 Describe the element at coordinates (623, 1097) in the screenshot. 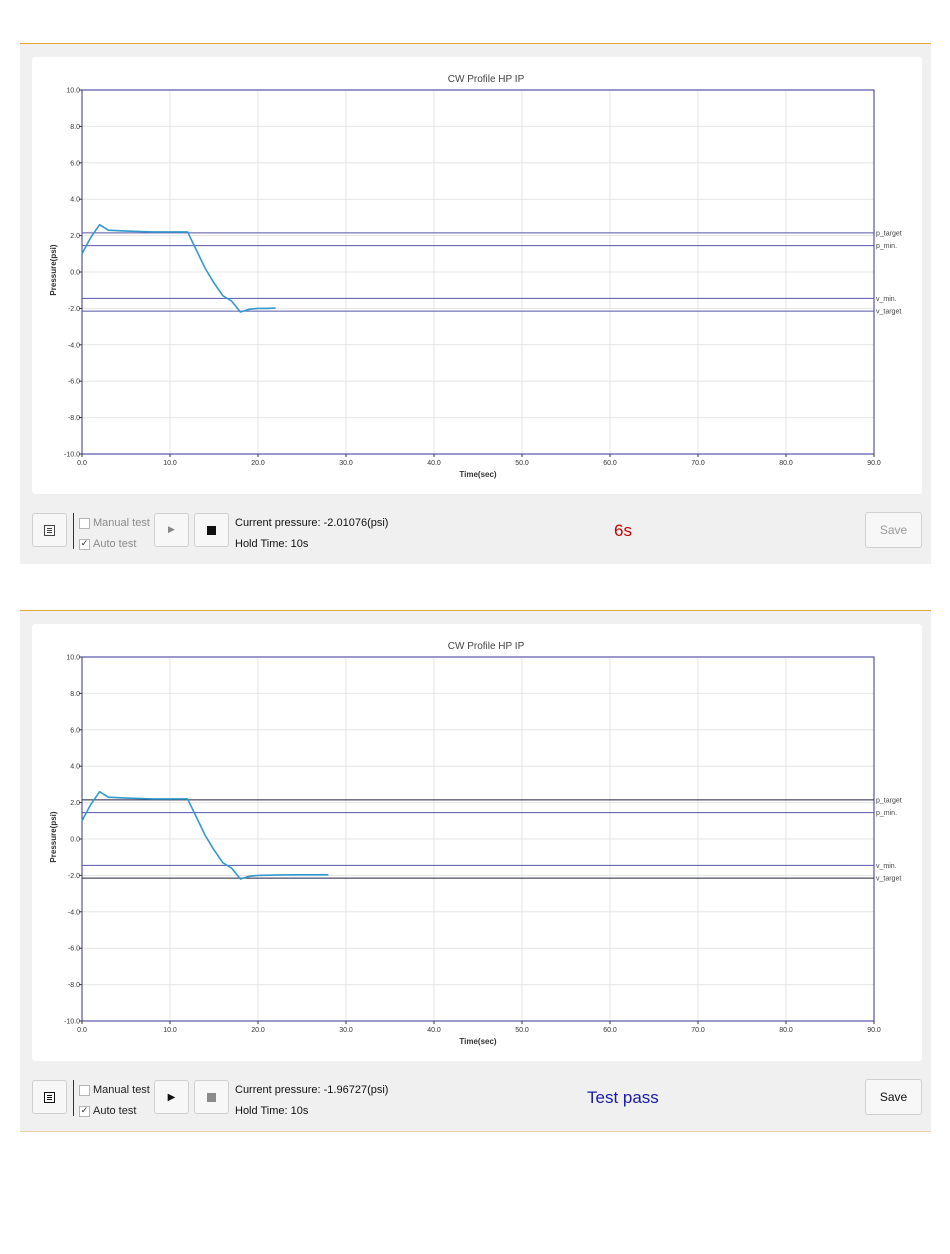

I see `result-message: Test pass` at that location.